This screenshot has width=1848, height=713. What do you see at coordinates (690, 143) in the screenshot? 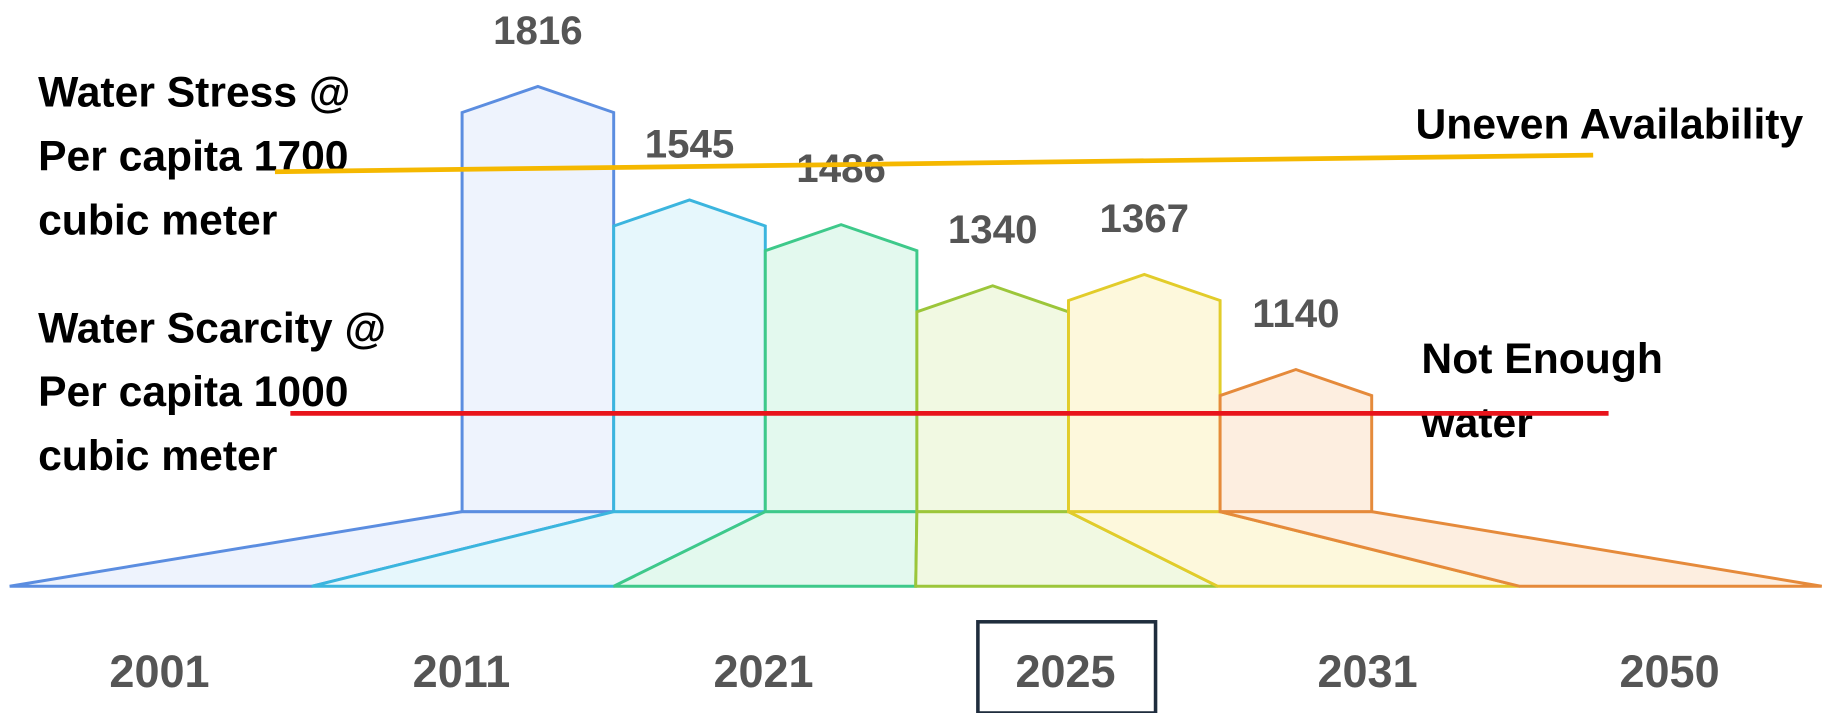
I see `value-label: 1545` at bounding box center [690, 143].